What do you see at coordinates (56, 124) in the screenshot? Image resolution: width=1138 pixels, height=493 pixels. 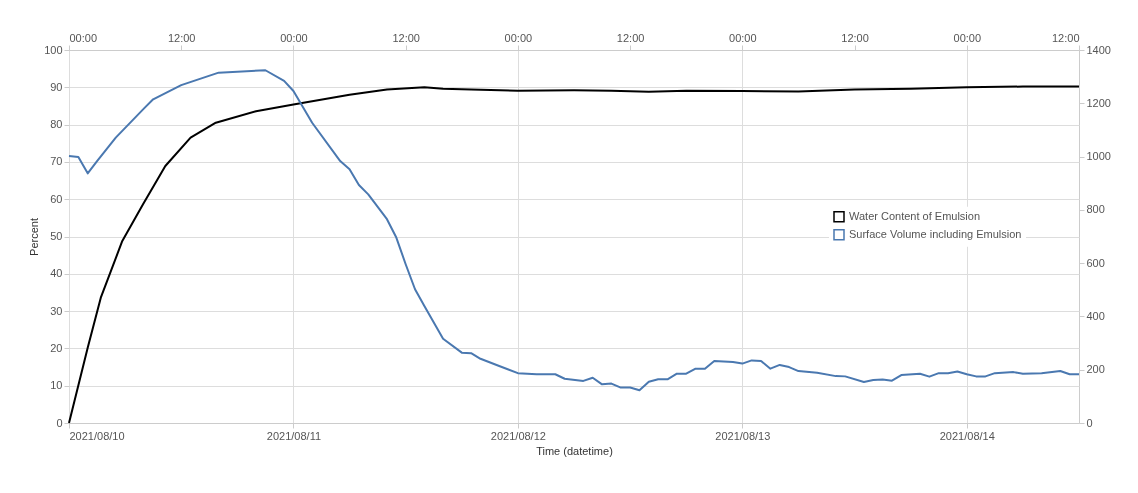 I see `y-tick-label: 80` at bounding box center [56, 124].